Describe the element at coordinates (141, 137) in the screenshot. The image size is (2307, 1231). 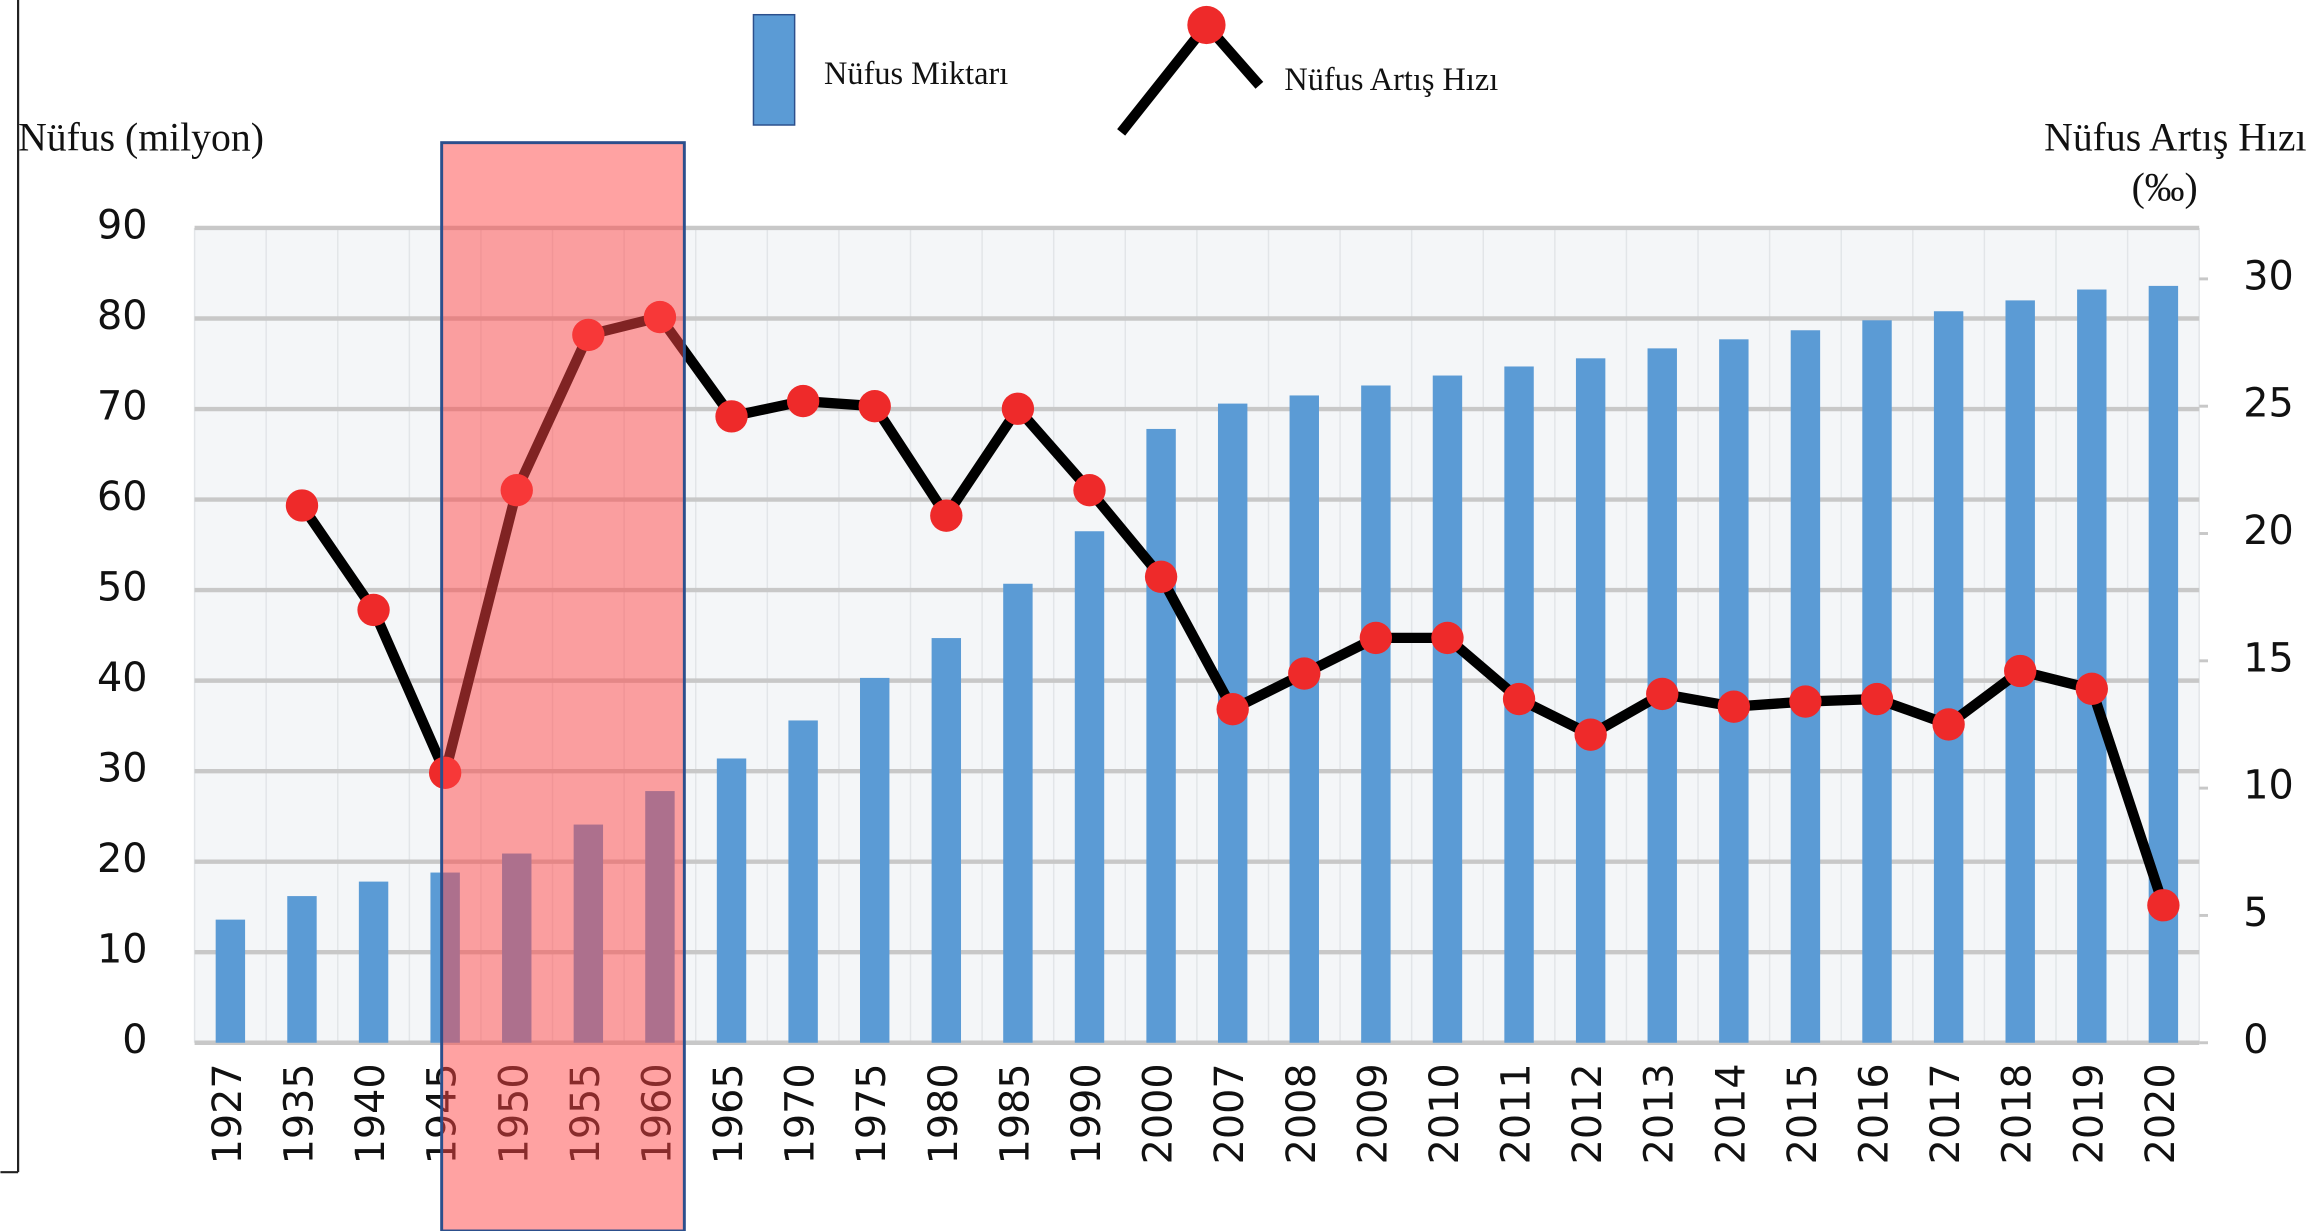
I see `y-axis-title: Nüfus (milyon)` at that location.